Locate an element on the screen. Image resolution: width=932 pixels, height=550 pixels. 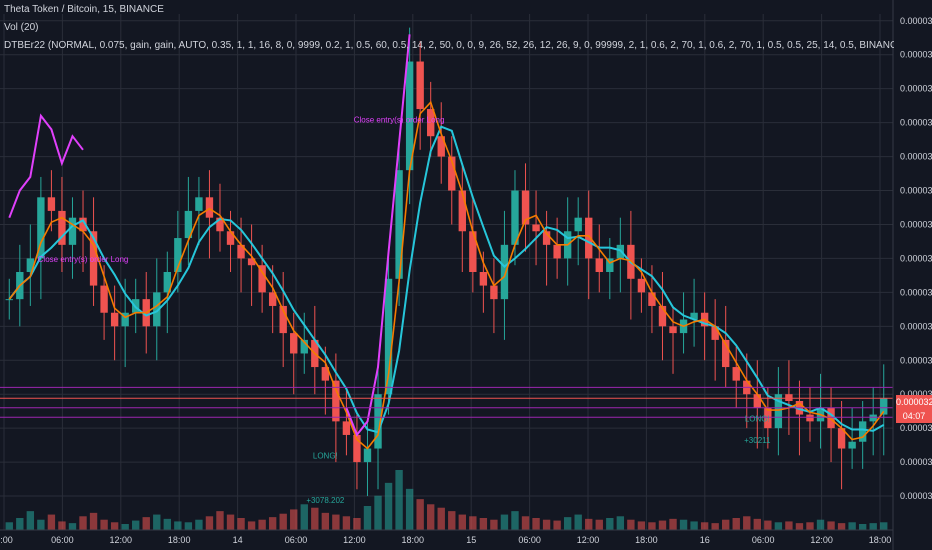
price-tick-label: 0.00003700 is located at coordinates (916, 123).